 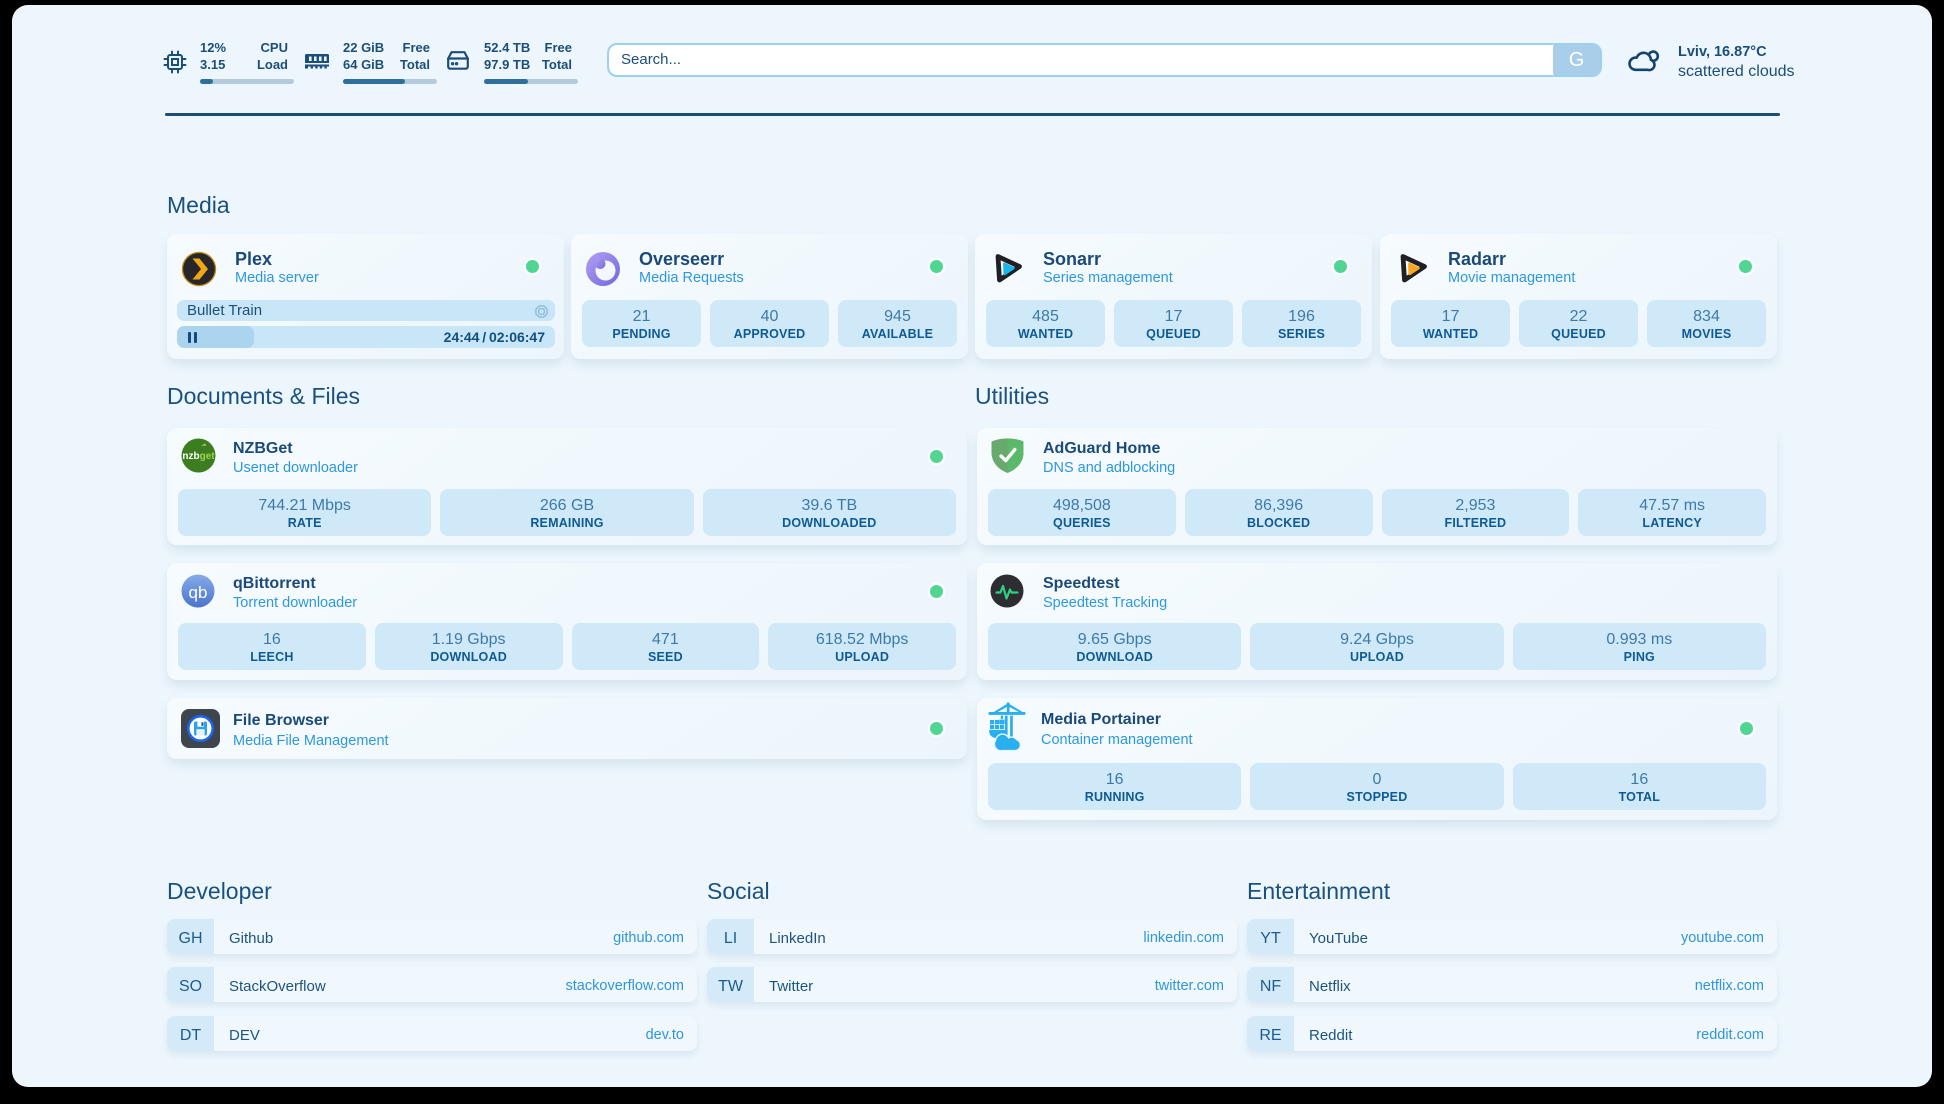 What do you see at coordinates (198, 592) in the screenshot?
I see `svg-text: qb` at bounding box center [198, 592].